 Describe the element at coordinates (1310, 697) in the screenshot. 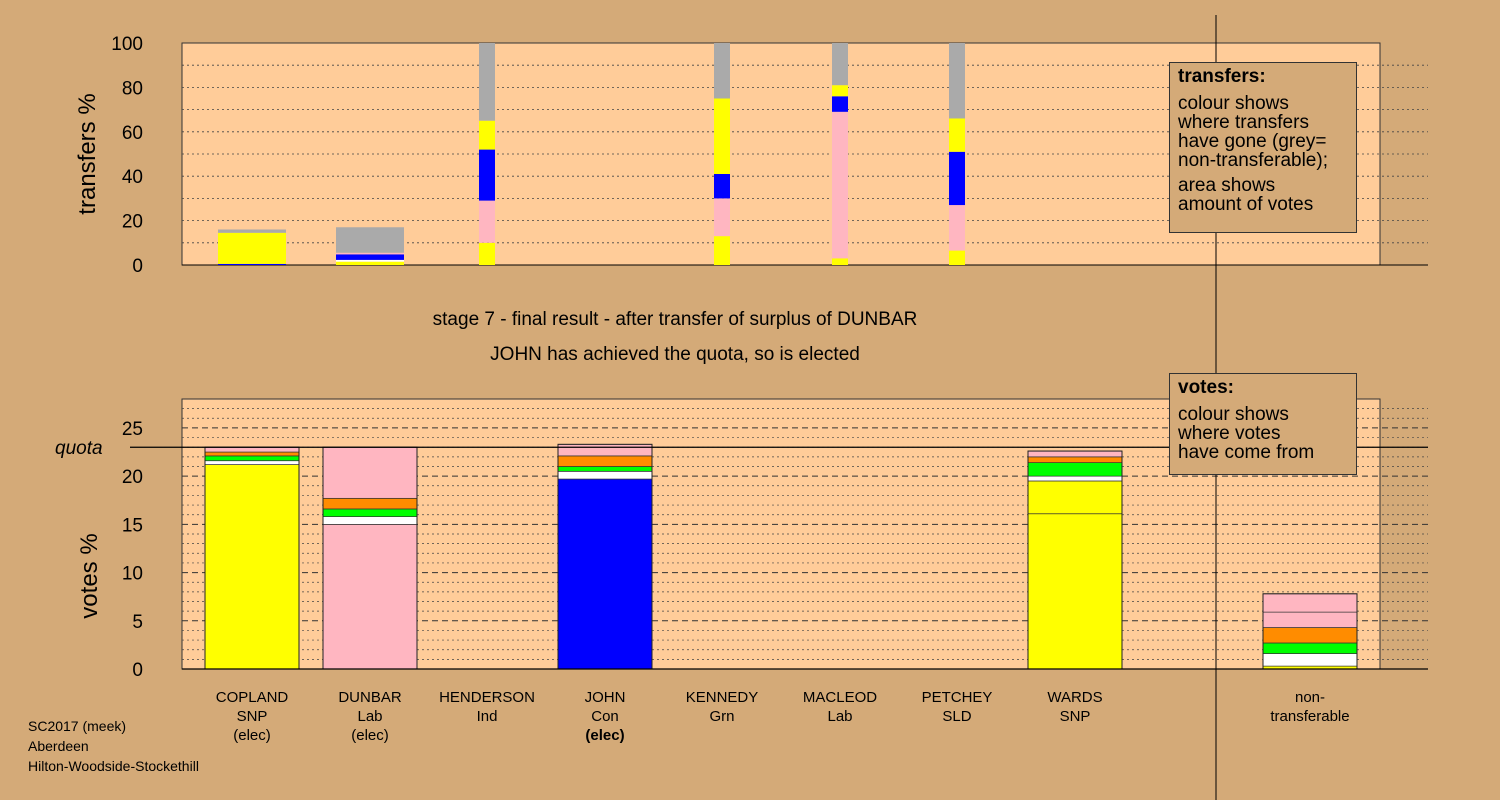

I see `candidate-name-label: non-` at that location.